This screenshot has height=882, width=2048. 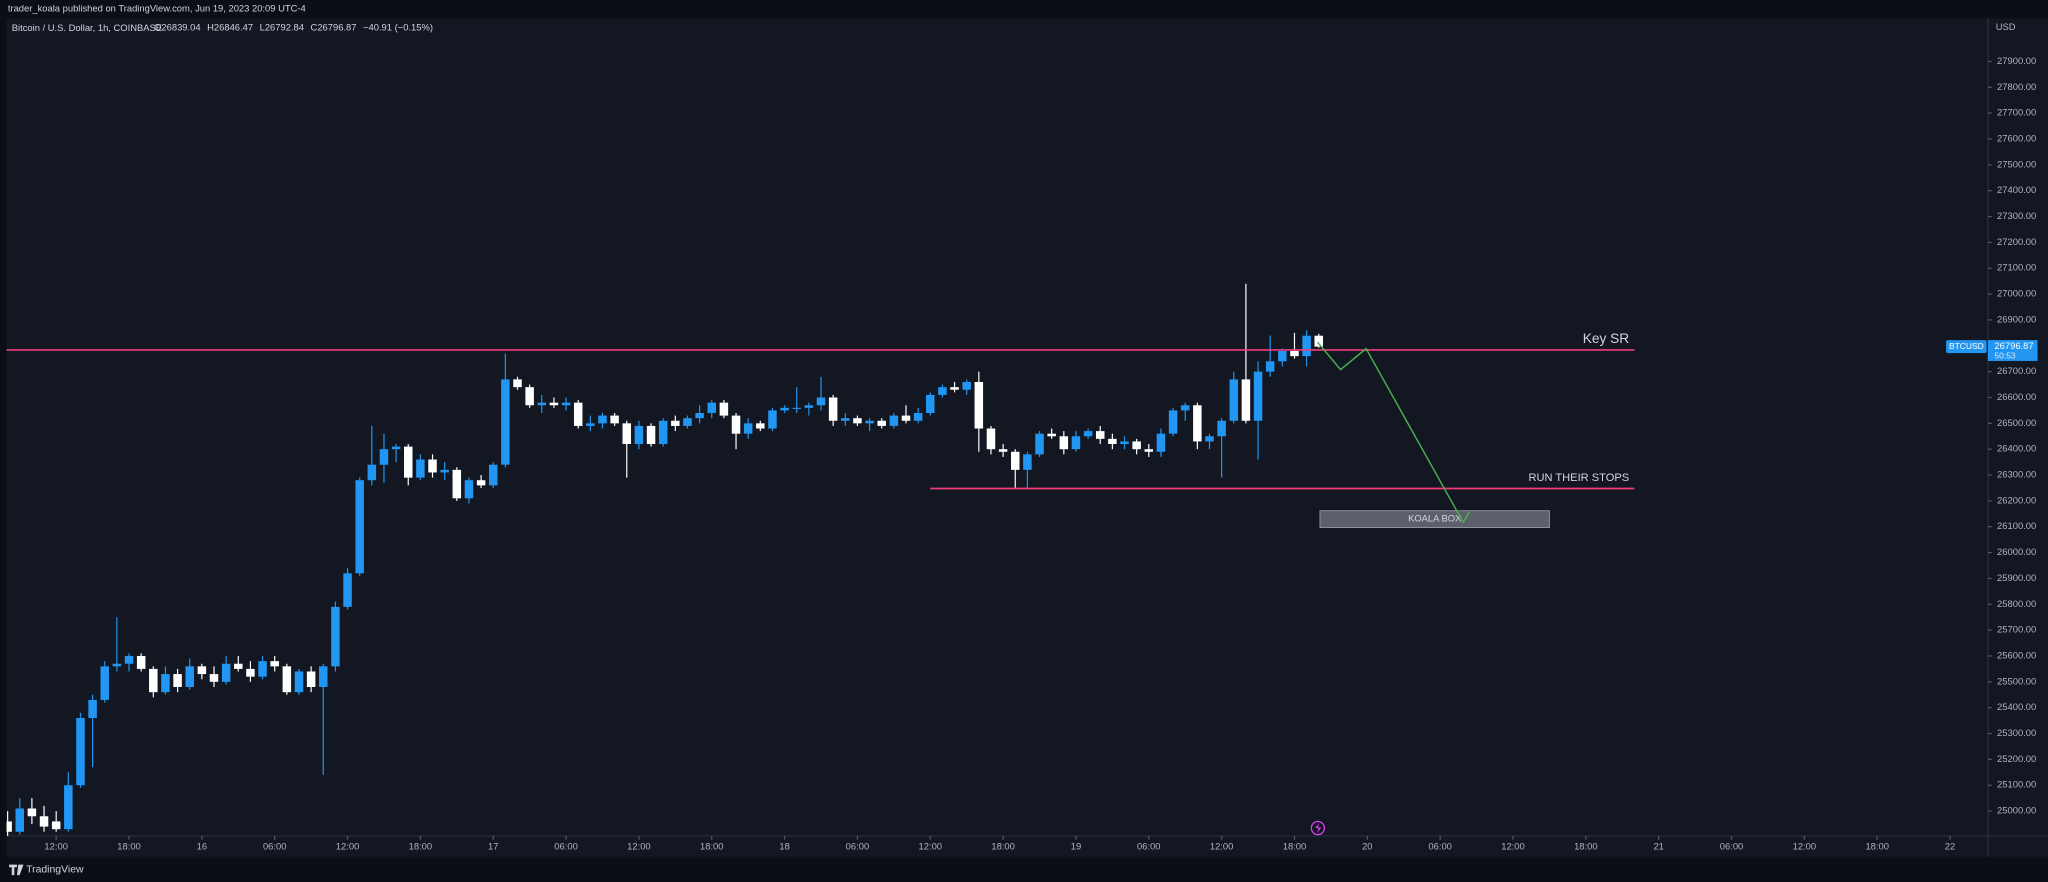 I want to click on legend-close: C26796.87, so click(x=334, y=27).